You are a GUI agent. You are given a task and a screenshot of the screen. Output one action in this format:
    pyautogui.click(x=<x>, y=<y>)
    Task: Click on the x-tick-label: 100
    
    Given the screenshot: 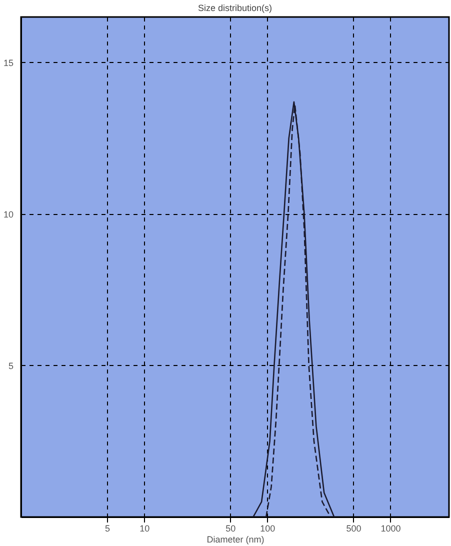 What is the action you would take?
    pyautogui.click(x=268, y=529)
    